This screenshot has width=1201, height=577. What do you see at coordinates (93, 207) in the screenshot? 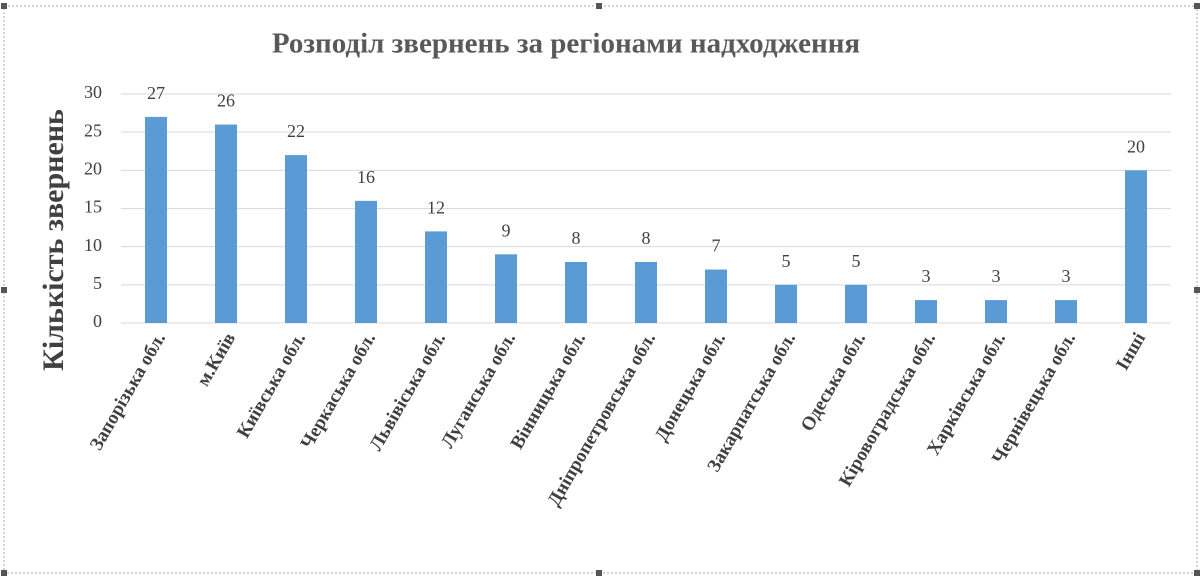
I see `y-tick-label: 15` at bounding box center [93, 207].